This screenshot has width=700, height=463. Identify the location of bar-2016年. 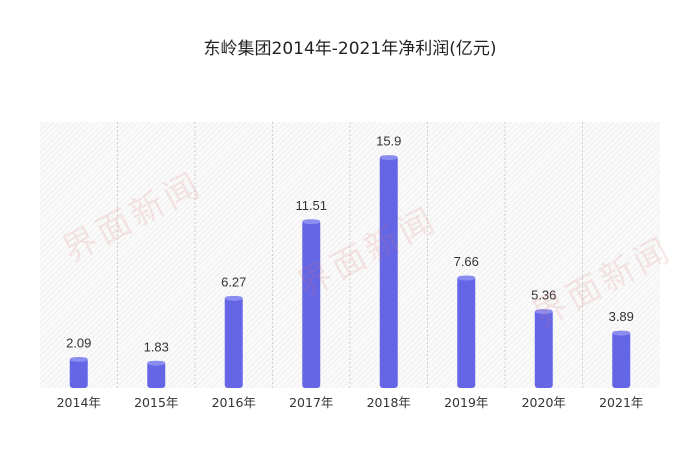
(233, 342).